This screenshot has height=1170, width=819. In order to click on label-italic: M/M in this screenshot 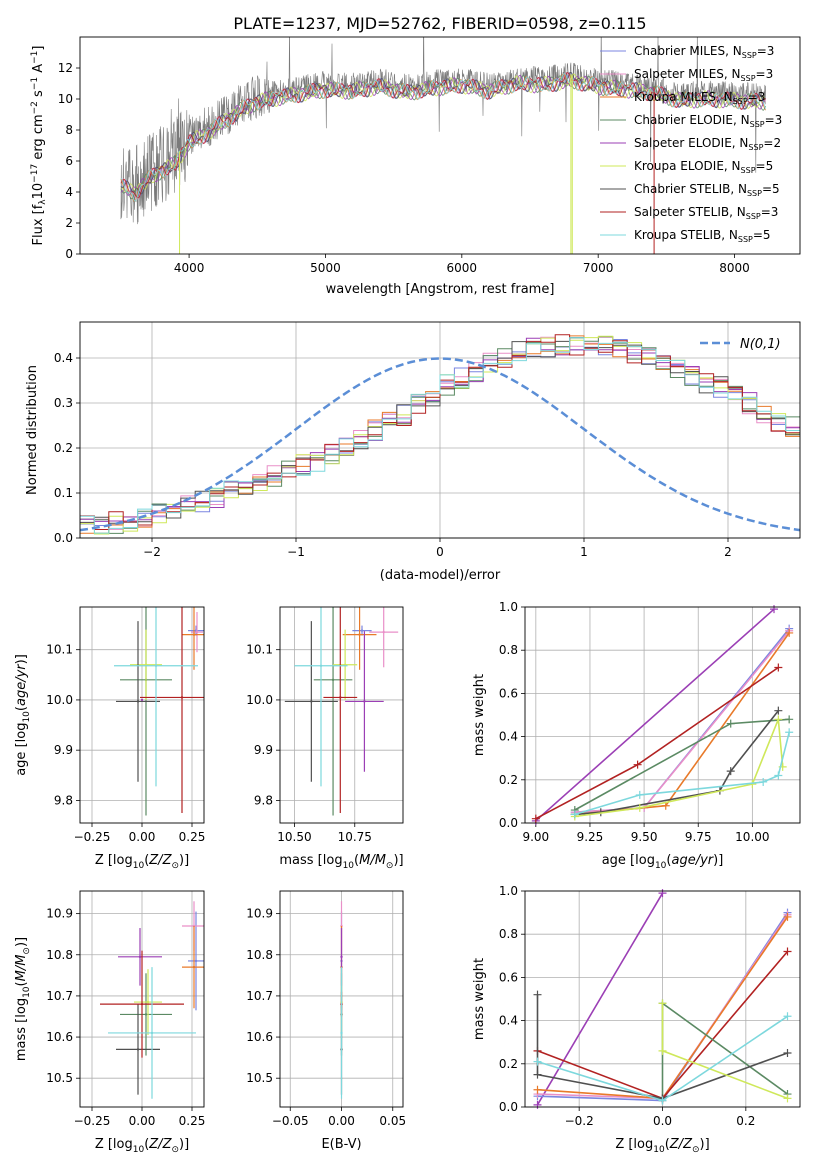, I will do `click(372, 860)`.